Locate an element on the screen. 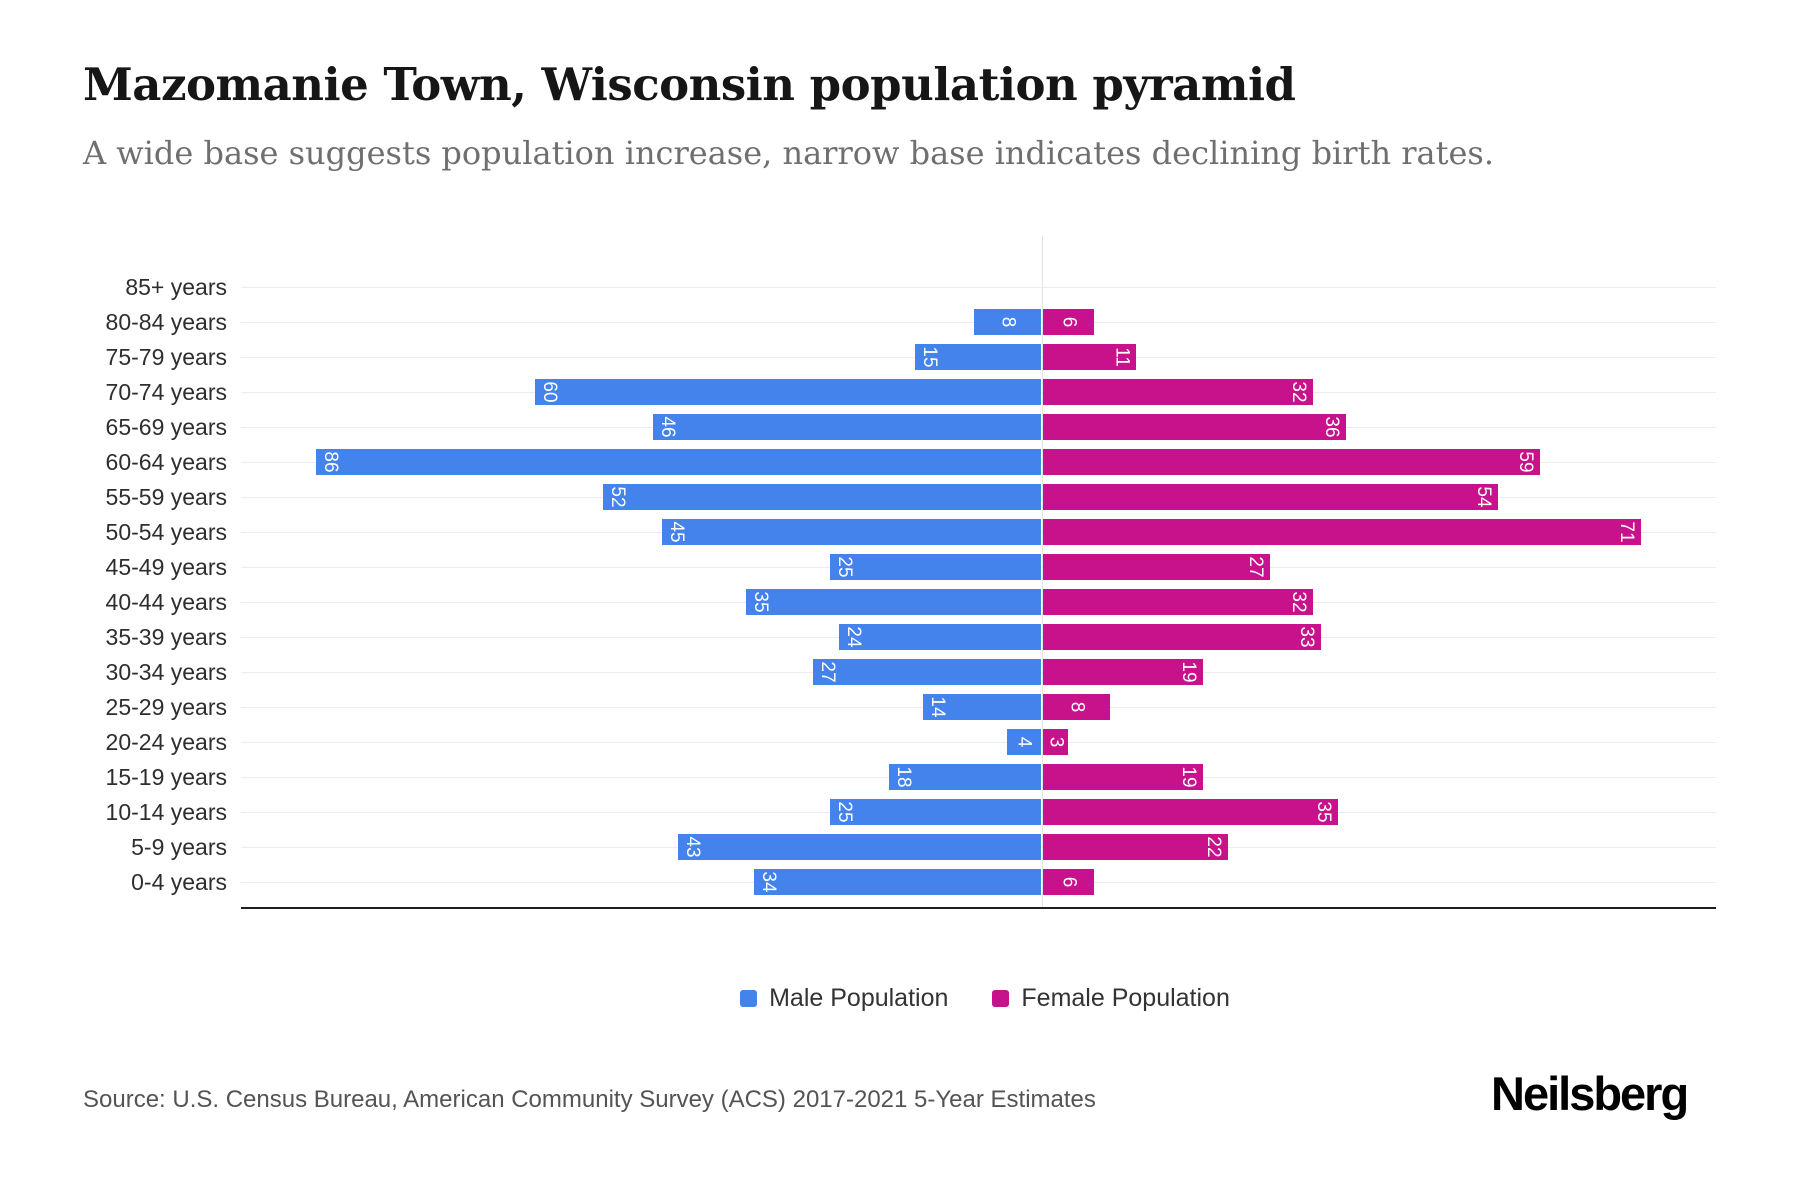  x-axis-baseline is located at coordinates (978, 908).